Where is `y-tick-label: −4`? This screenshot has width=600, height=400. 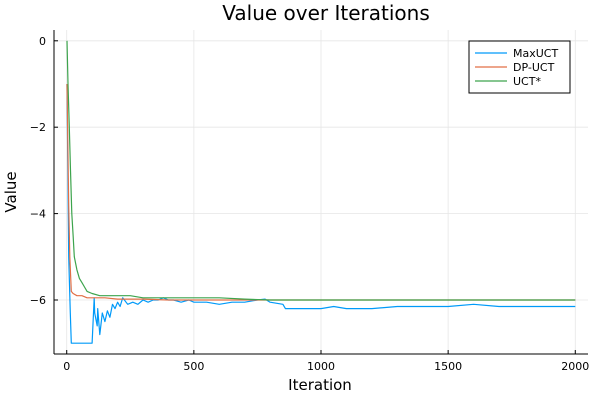 y-tick-label: −4 is located at coordinates (38, 214).